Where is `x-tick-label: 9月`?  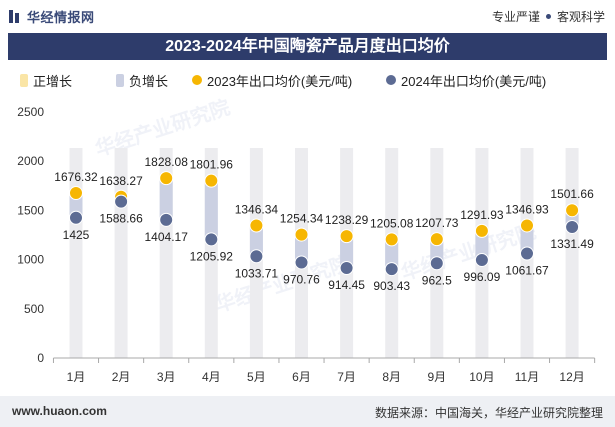
x-tick-label: 9月 is located at coordinates (436, 377).